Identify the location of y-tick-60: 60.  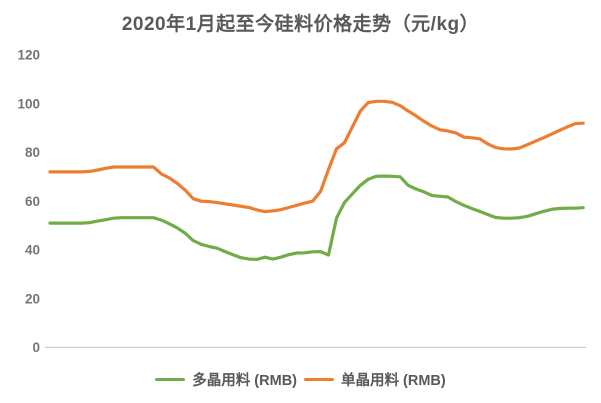
(32, 201).